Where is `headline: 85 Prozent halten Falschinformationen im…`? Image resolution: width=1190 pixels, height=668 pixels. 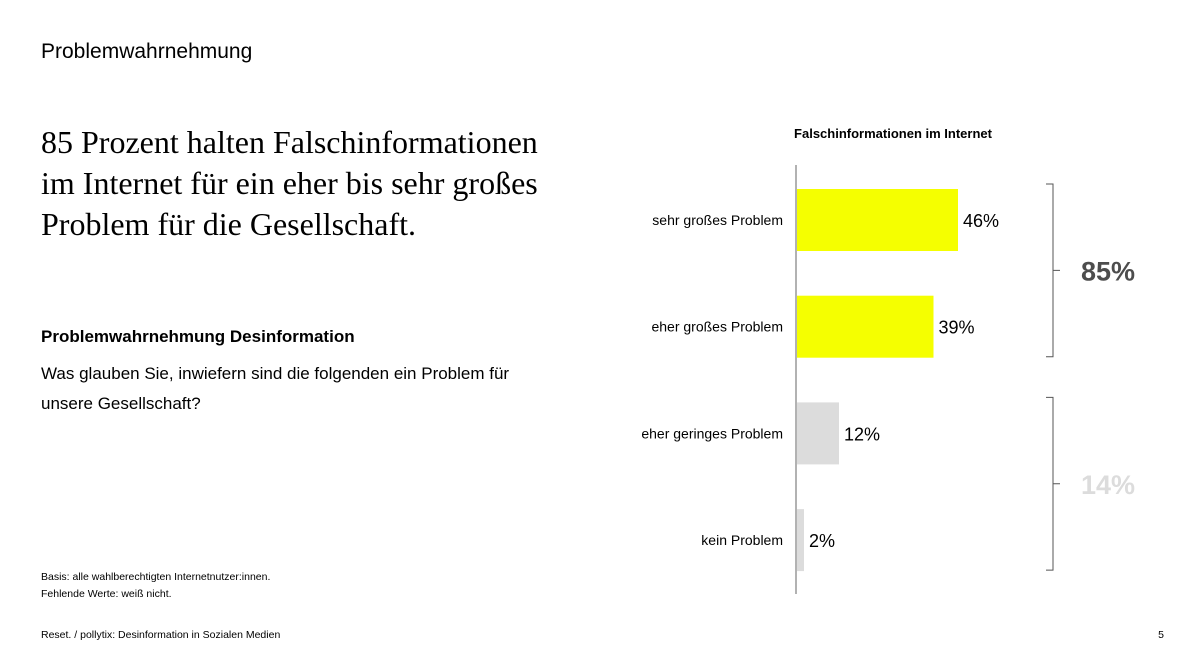
headline: 85 Prozent halten Falschinformationen im… is located at coordinates (289, 183).